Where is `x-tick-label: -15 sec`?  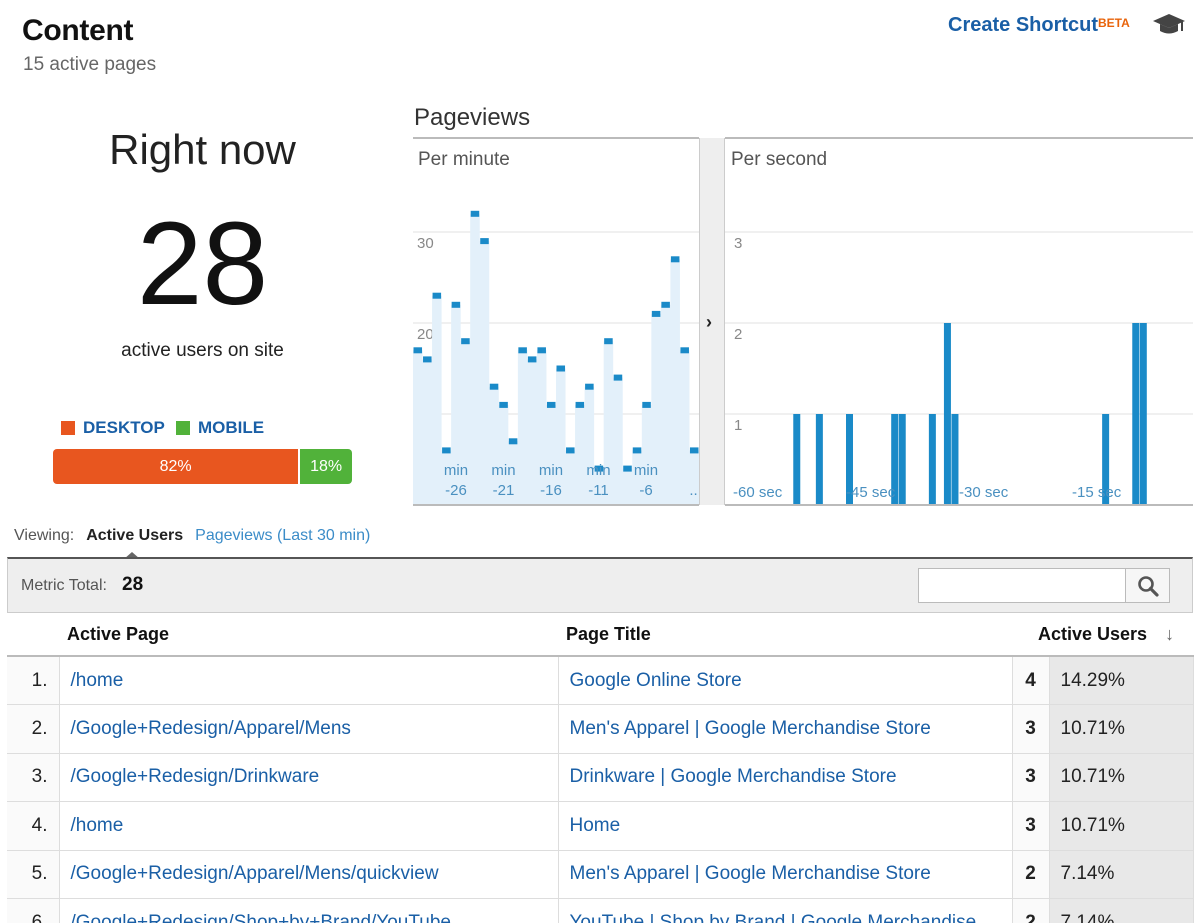
x-tick-label: -15 sec is located at coordinates (1097, 492).